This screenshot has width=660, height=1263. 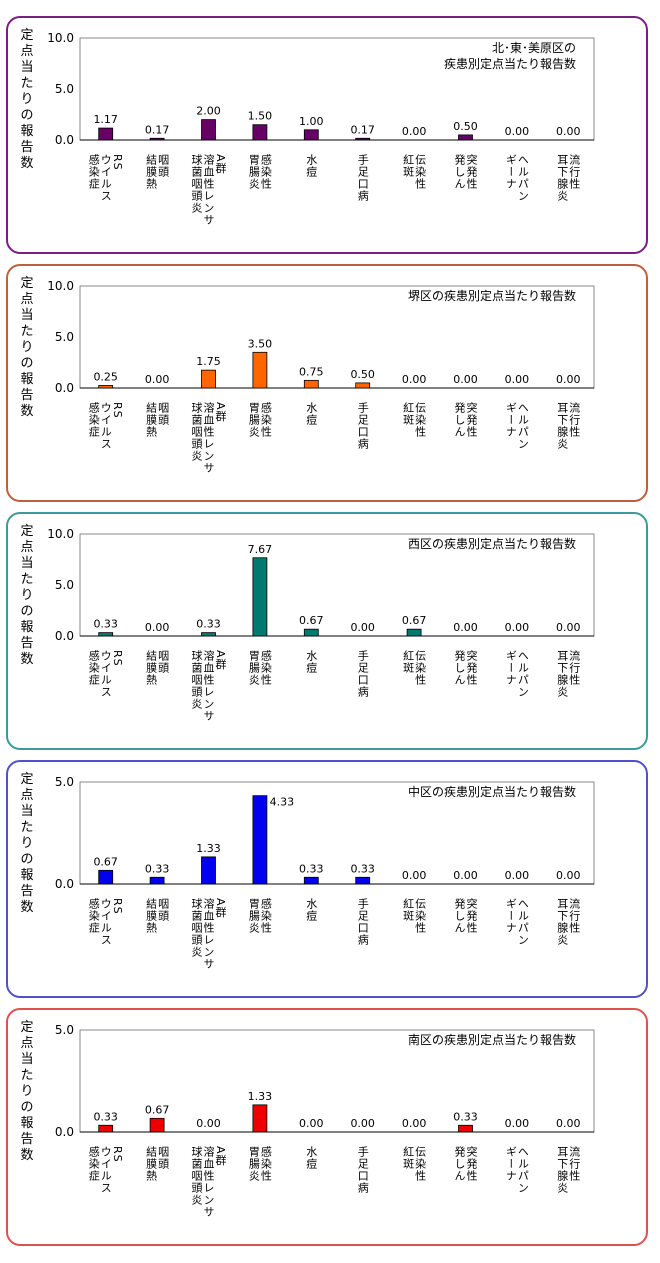 What do you see at coordinates (260, 116) in the screenshot?
I see `data-label: 1.50` at bounding box center [260, 116].